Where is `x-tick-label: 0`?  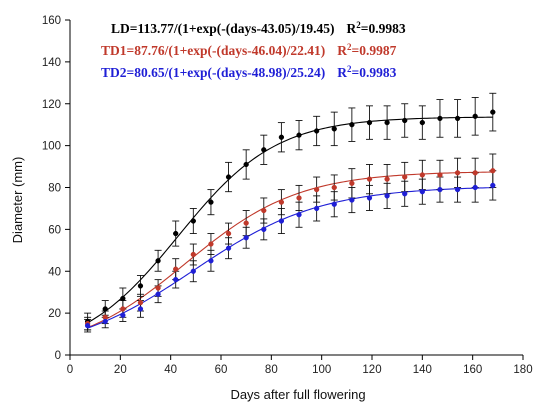 x-tick-label: 0 is located at coordinates (70, 370).